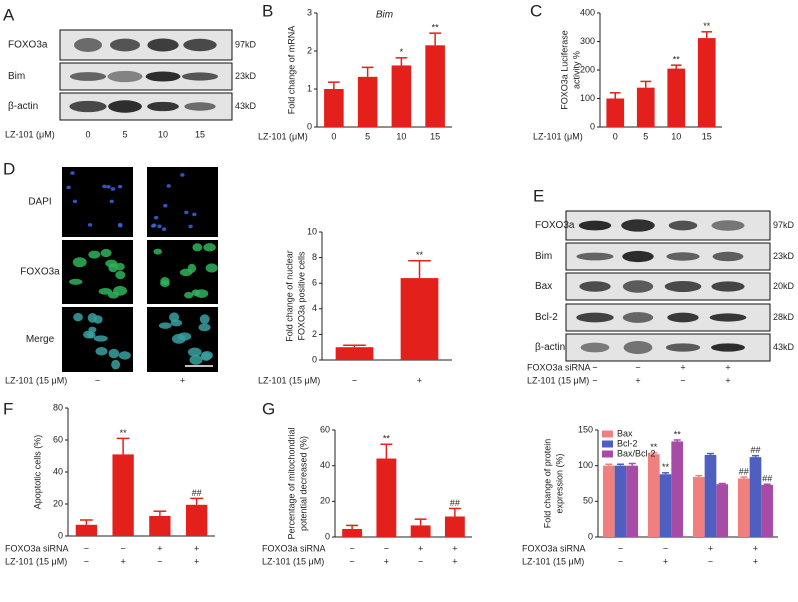 The image size is (798, 602). What do you see at coordinates (576, 70) in the screenshot?
I see `y-axis-label: activity %` at bounding box center [576, 70].